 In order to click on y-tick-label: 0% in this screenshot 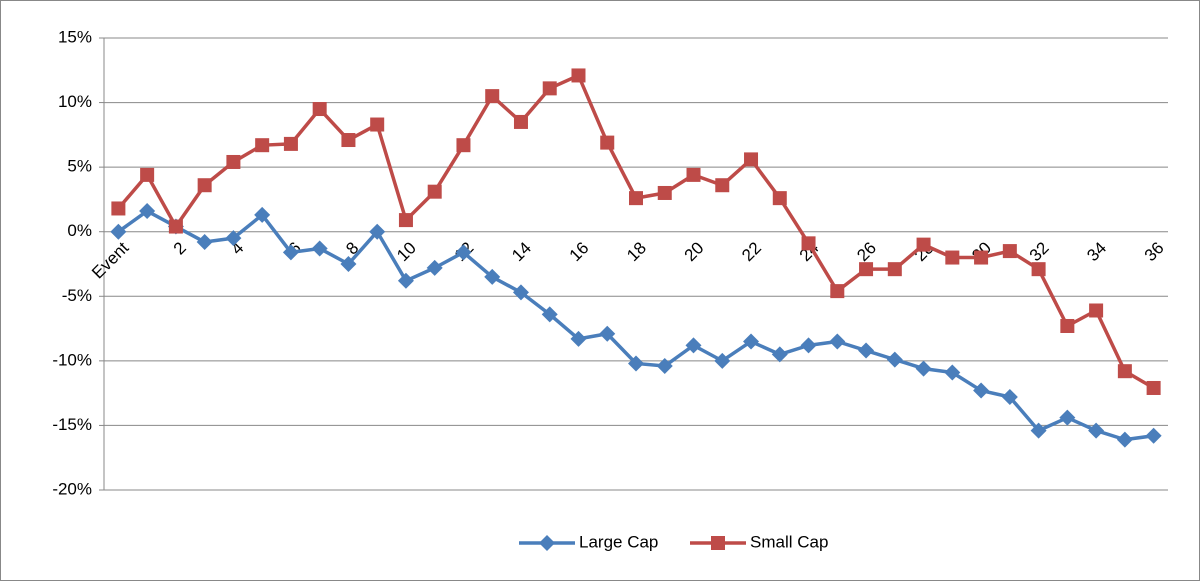, I will do `click(79, 230)`.